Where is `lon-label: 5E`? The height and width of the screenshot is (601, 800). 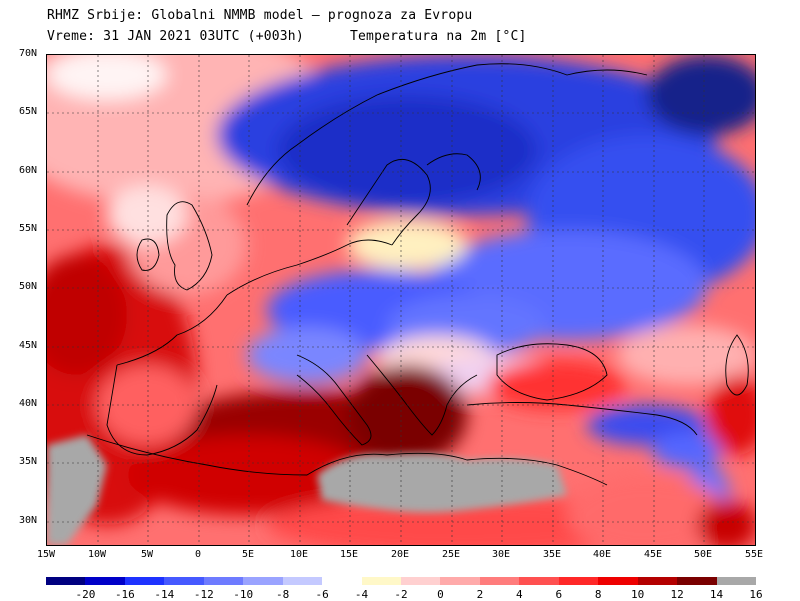 lon-label: 5E is located at coordinates (248, 554).